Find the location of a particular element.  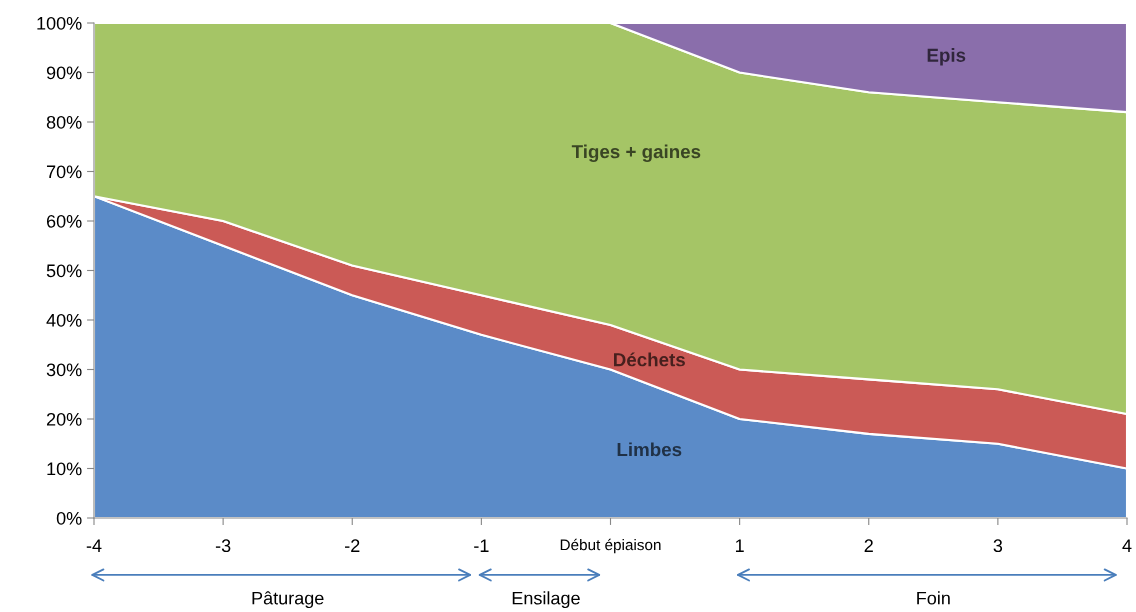

y-tick-label: 50% is located at coordinates (64, 271).